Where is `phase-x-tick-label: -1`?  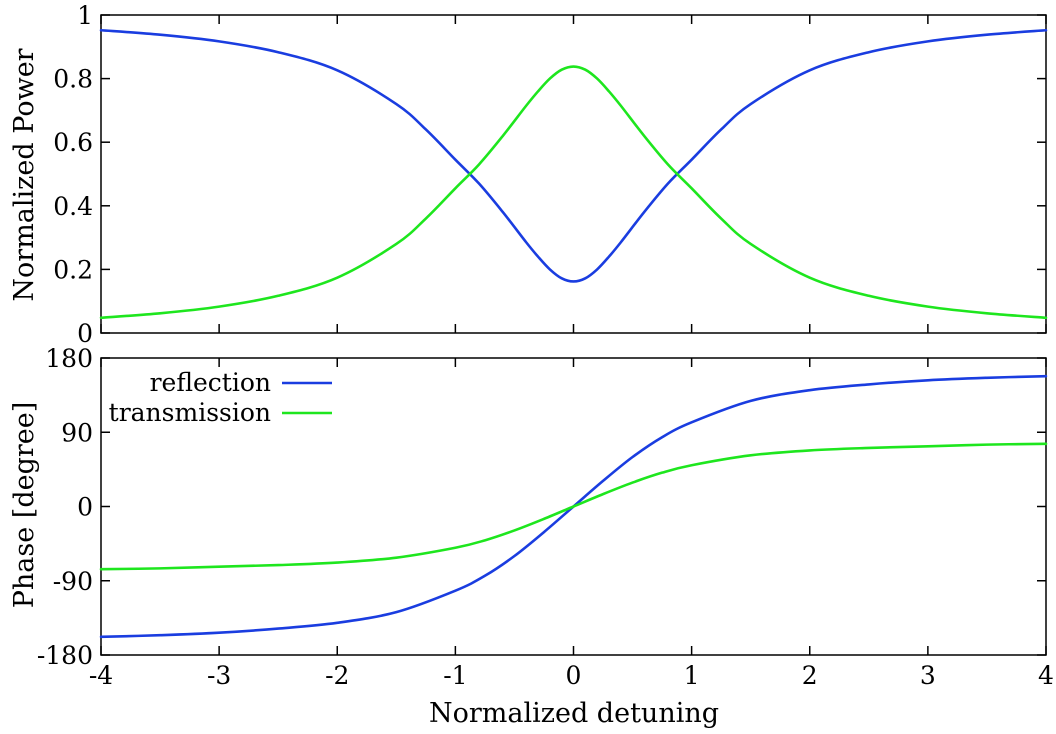 phase-x-tick-label: -1 is located at coordinates (455, 675).